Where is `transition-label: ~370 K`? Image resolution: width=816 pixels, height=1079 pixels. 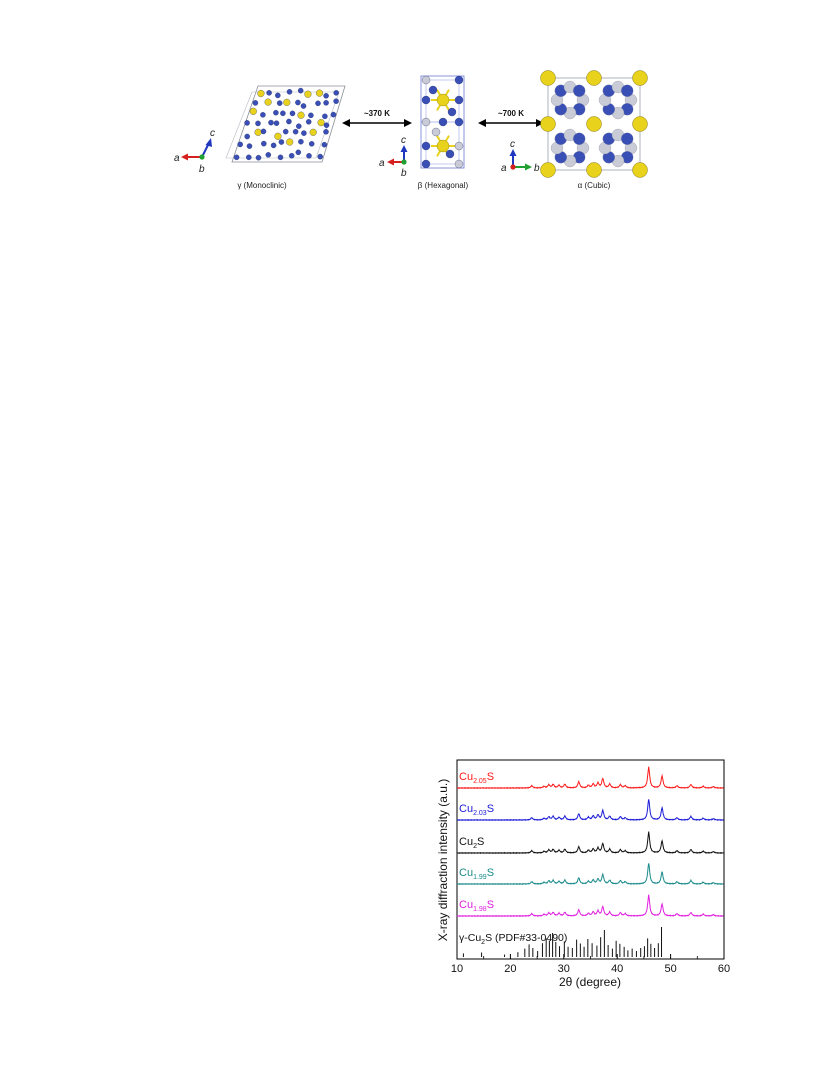
transition-label: ~370 K is located at coordinates (377, 113).